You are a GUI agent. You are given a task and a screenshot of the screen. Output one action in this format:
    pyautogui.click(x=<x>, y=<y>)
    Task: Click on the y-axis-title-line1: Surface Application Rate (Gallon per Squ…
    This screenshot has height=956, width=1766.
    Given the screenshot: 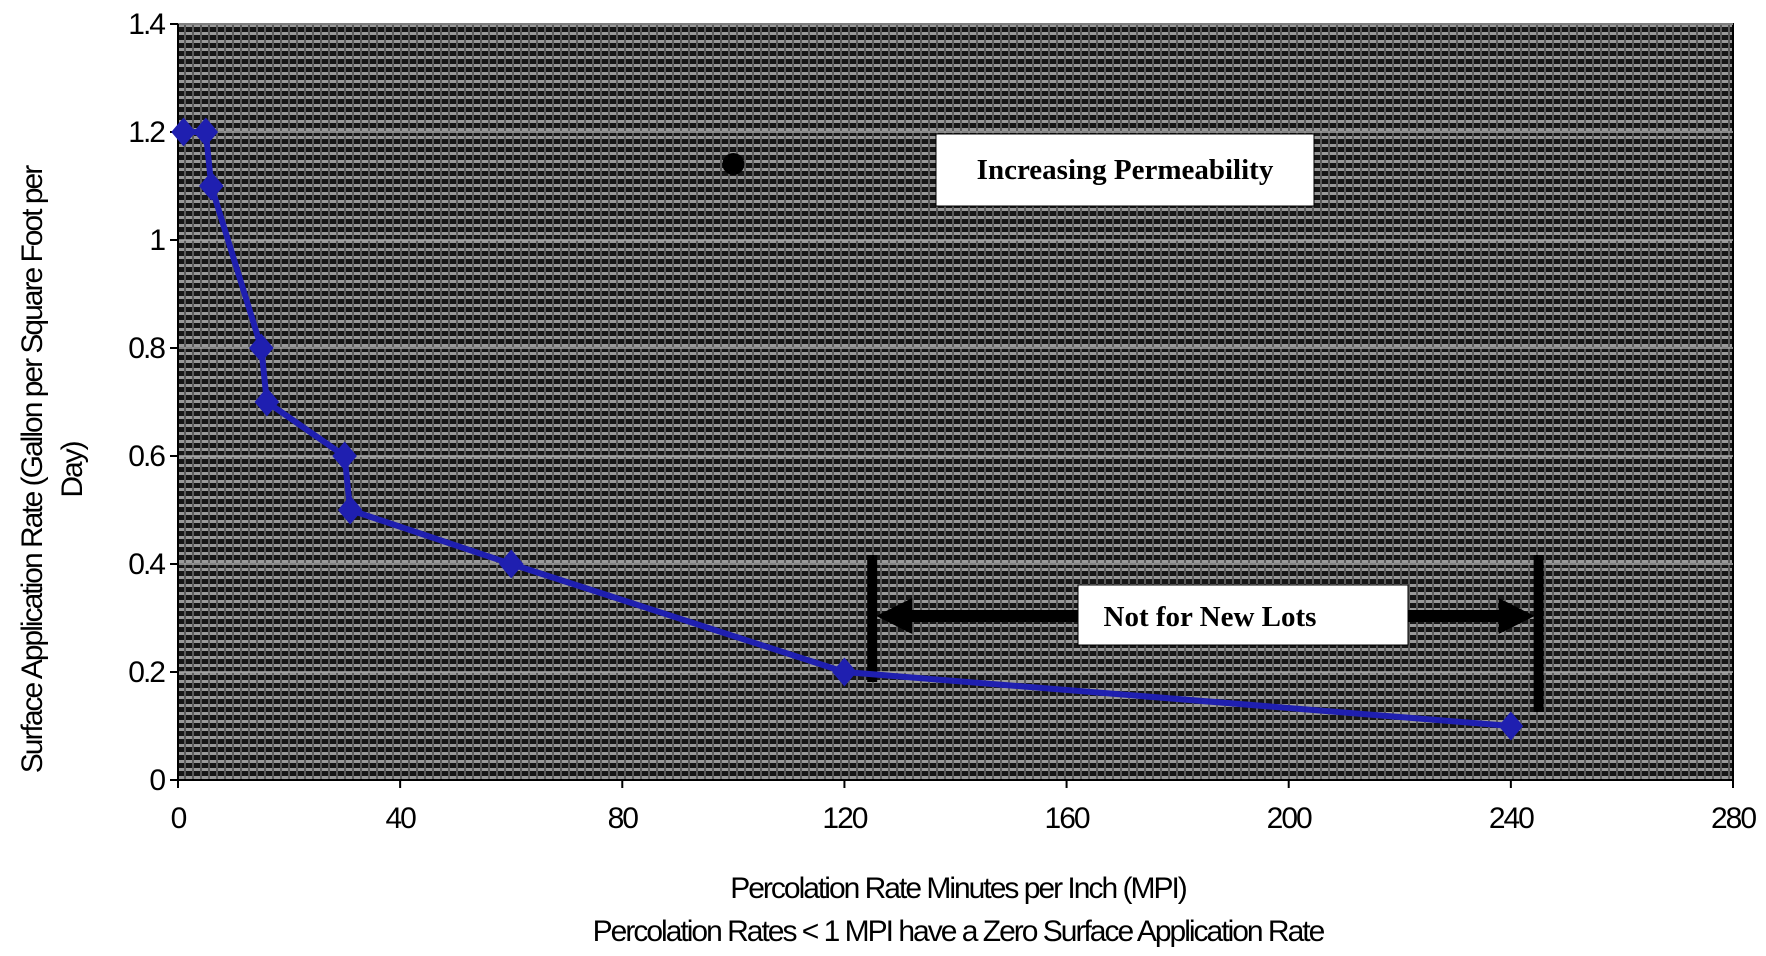 What is the action you would take?
    pyautogui.click(x=32, y=469)
    